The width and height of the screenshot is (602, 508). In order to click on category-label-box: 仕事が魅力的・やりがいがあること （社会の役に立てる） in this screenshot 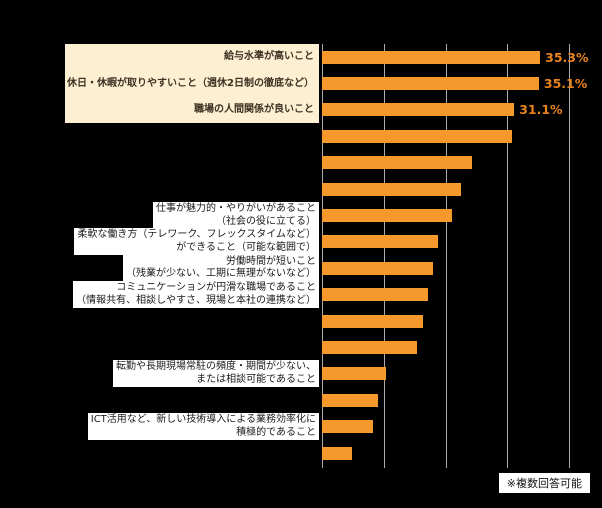, I will do `click(236, 216)`.